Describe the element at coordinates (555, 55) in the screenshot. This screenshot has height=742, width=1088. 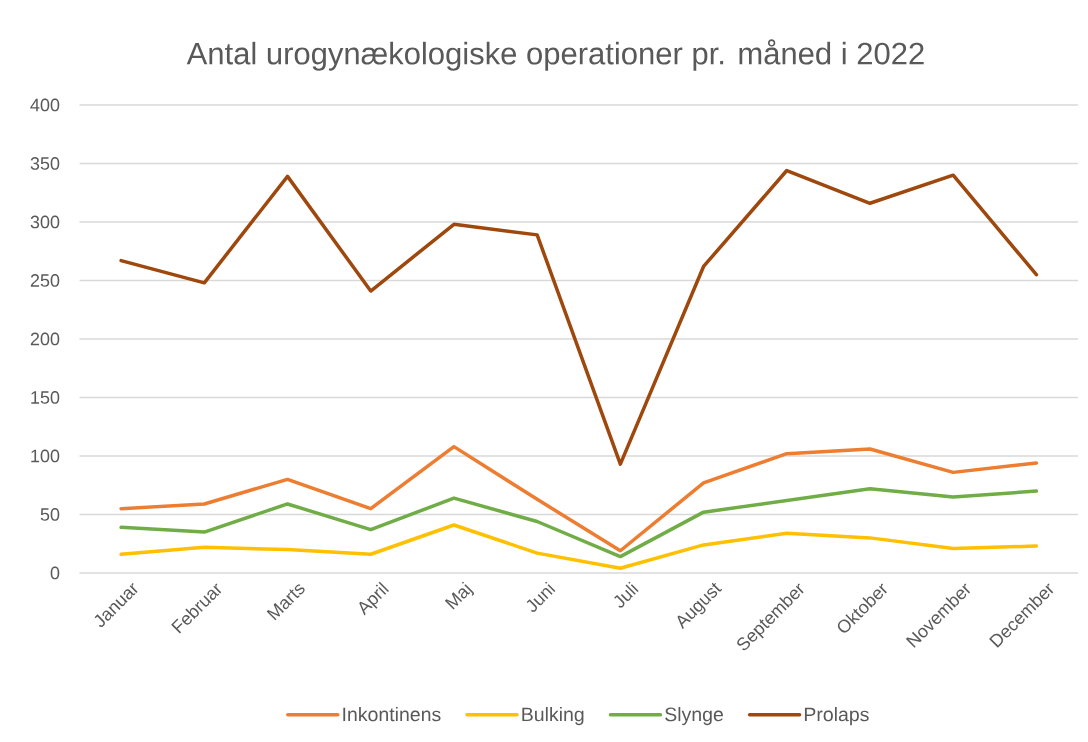
I see `chart-title: Antal urogynækologiske operationer pr. måned i 2022` at that location.